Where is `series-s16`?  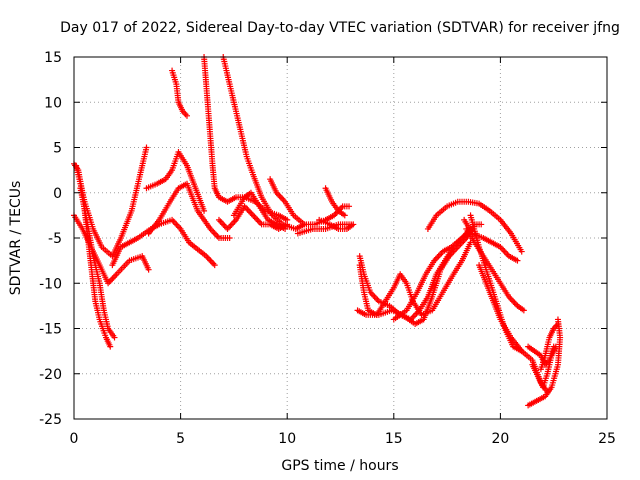
series-s16 is located at coordinates (335, 202).